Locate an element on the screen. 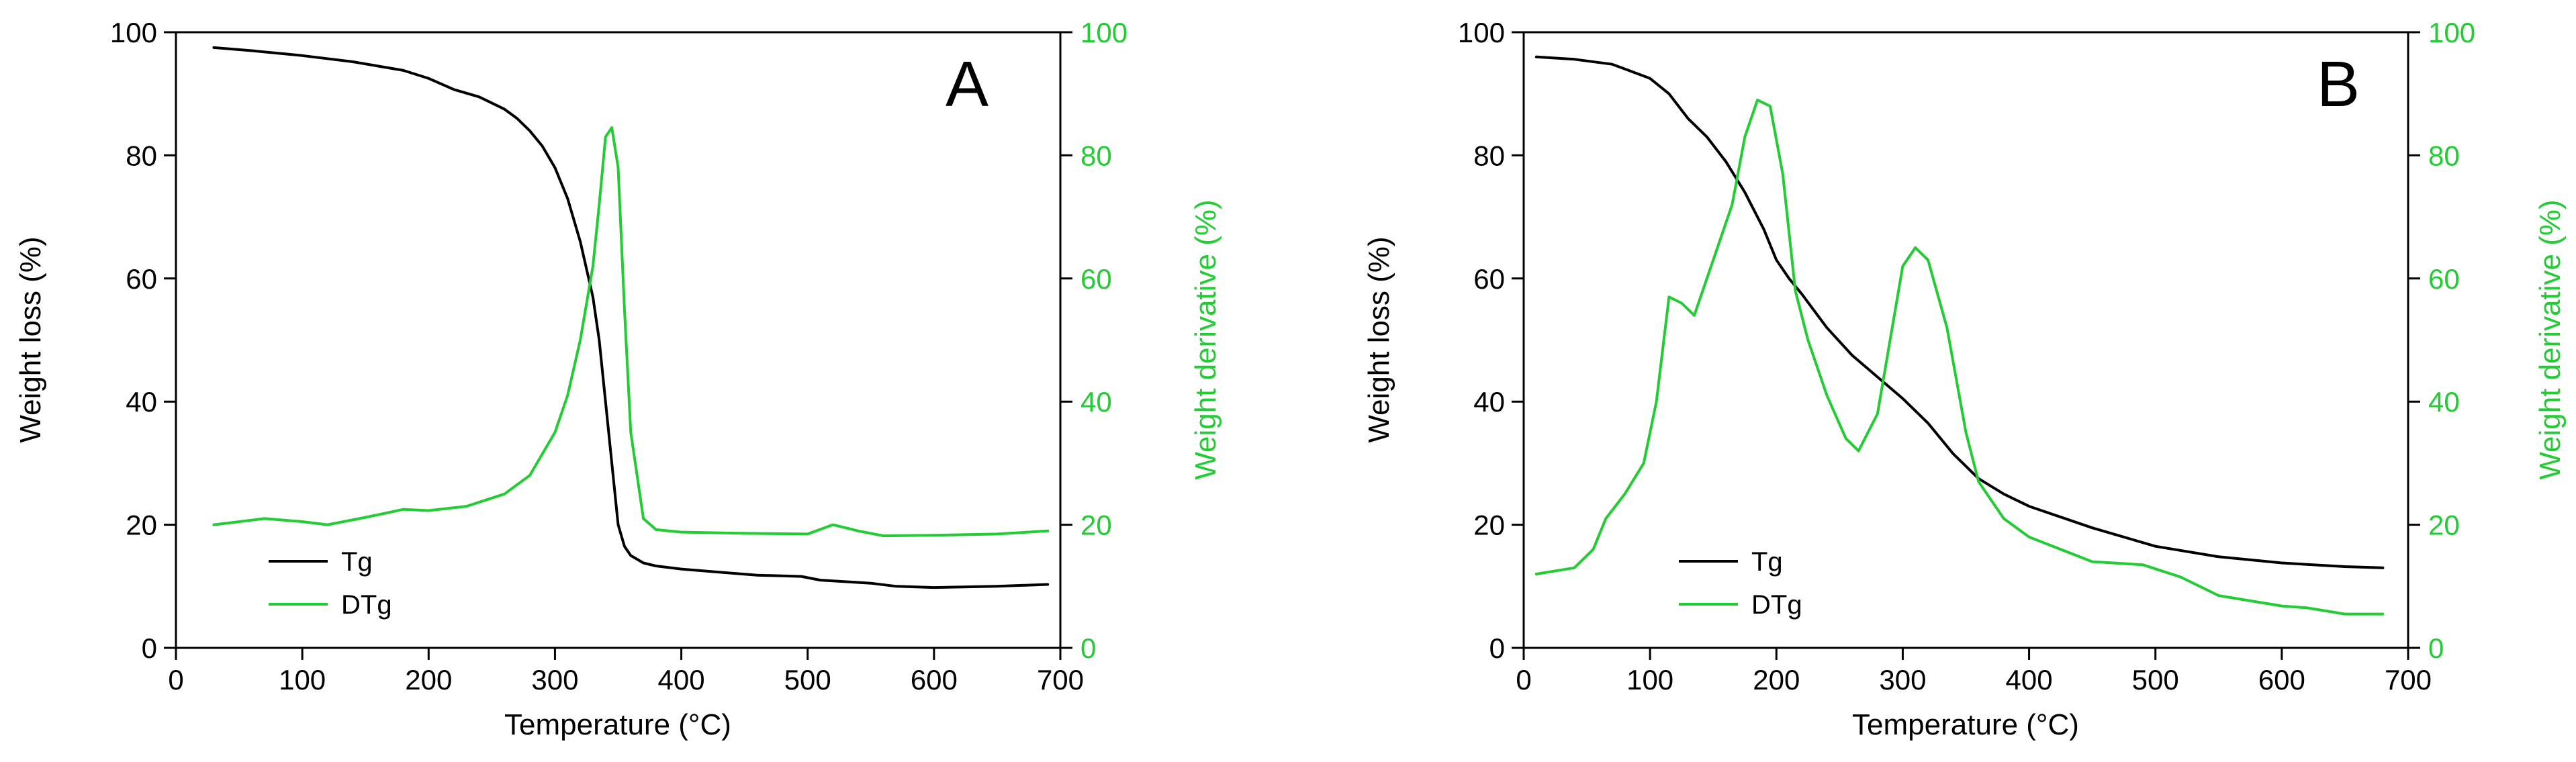  panel-label: B is located at coordinates (2338, 84).